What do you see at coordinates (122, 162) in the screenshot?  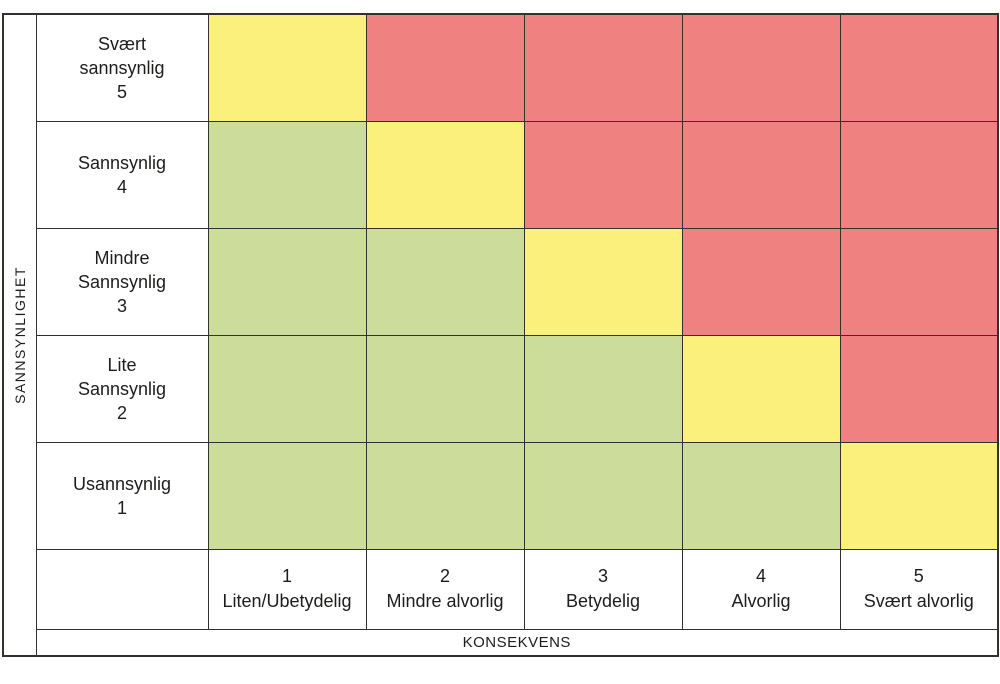 I see `row-label-text: Sannsynlig` at bounding box center [122, 162].